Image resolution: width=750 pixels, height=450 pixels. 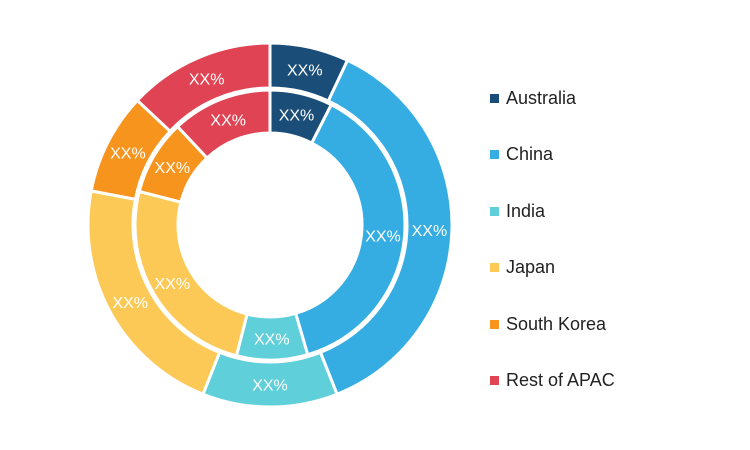 What do you see at coordinates (207, 80) in the screenshot?
I see `outer-label-rest-of-apac: XX%` at bounding box center [207, 80].